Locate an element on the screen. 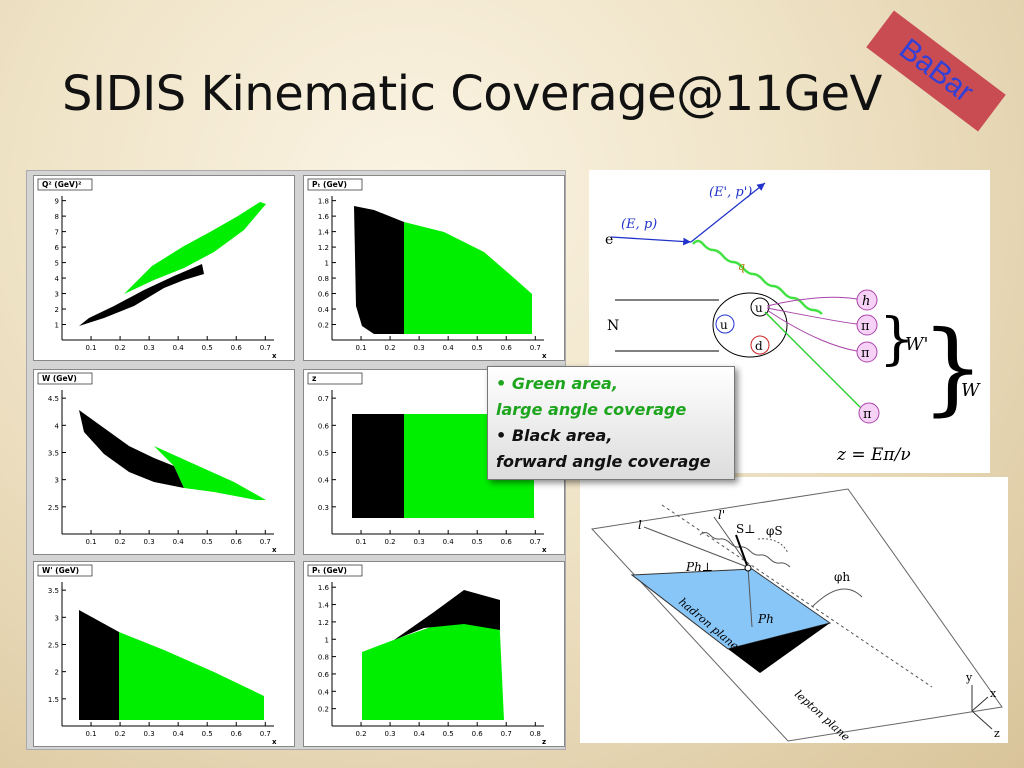 The height and width of the screenshot is (768, 1024). hadron-line-pi1 is located at coordinates (812, 316).